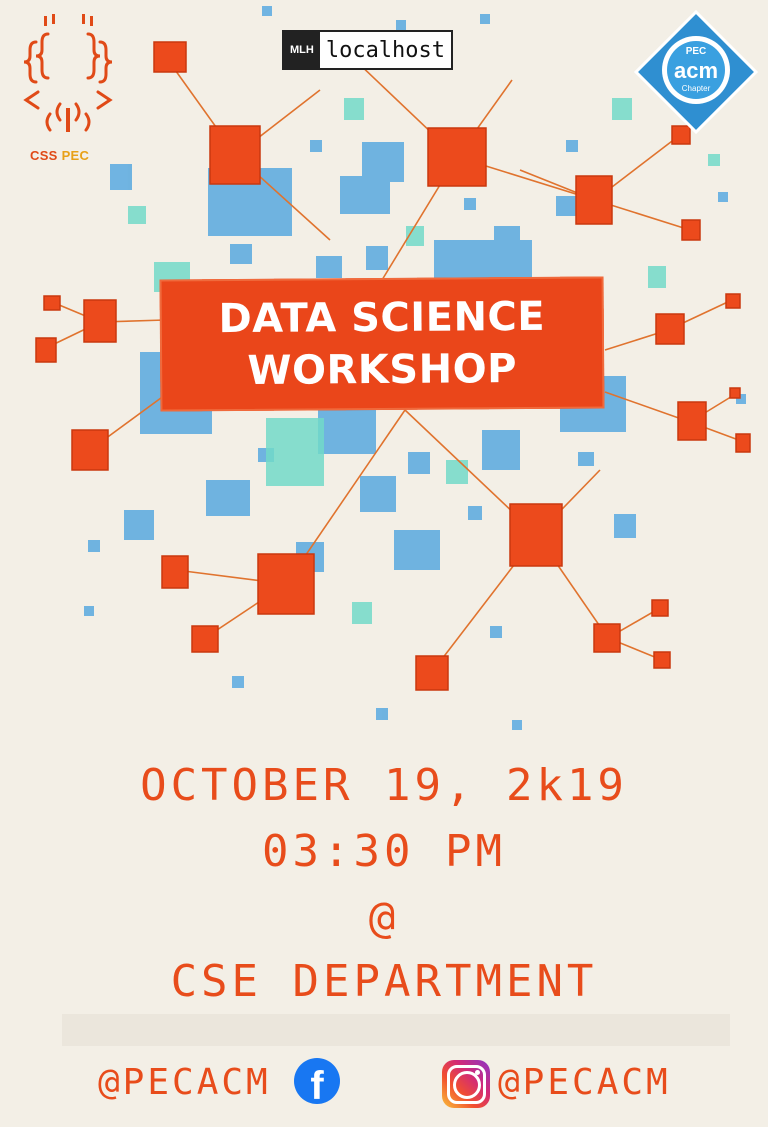  Describe the element at coordinates (44, 155) in the screenshot. I see `css-label: CSS` at that location.